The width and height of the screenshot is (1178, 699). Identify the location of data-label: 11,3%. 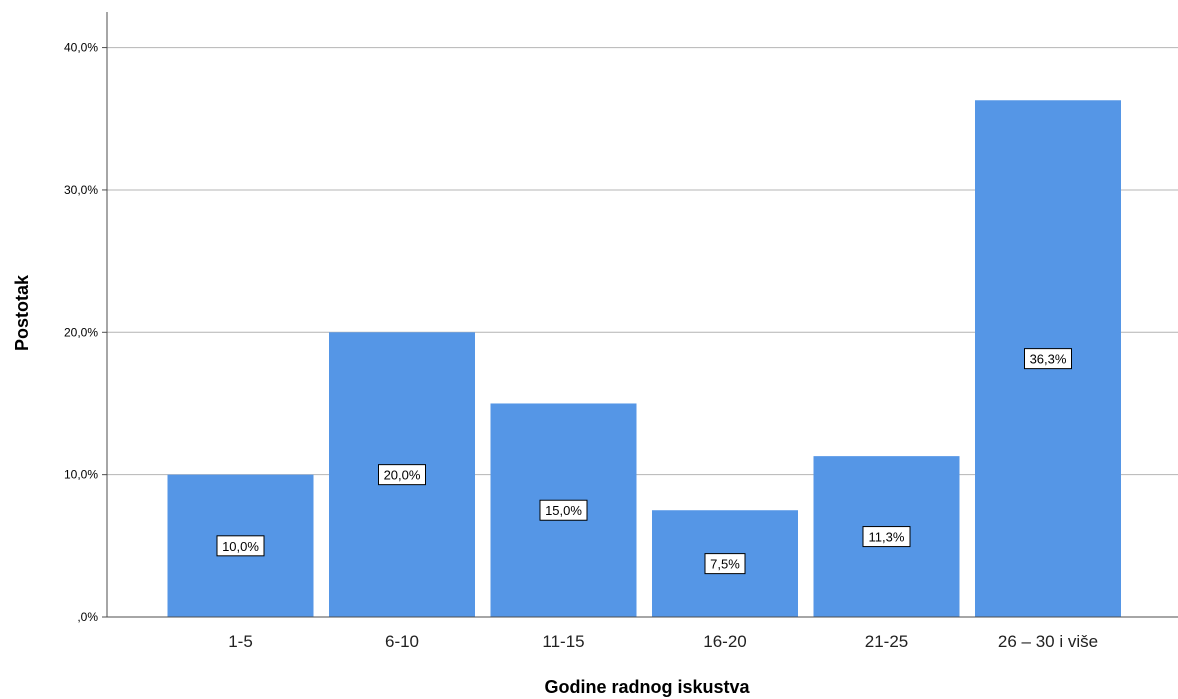
(887, 537).